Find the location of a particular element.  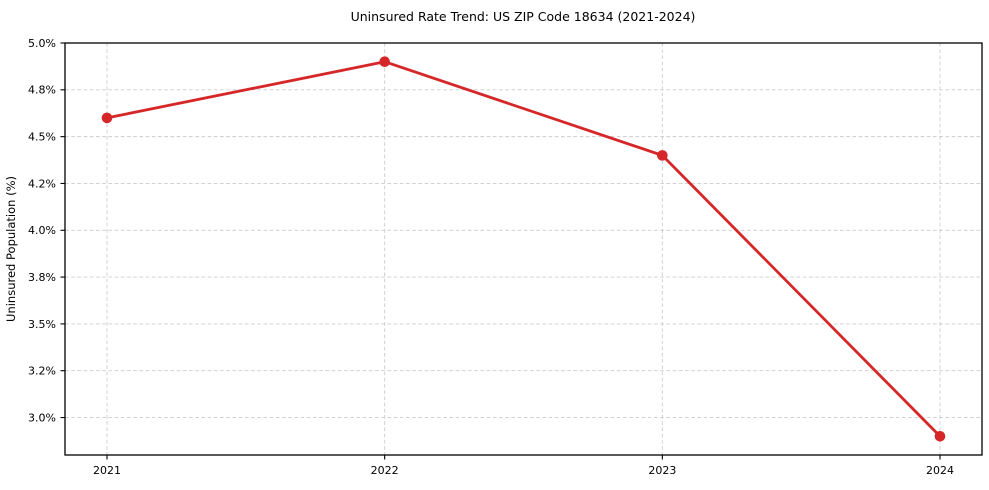

y-tick-label: 4.8% is located at coordinates (42, 90).